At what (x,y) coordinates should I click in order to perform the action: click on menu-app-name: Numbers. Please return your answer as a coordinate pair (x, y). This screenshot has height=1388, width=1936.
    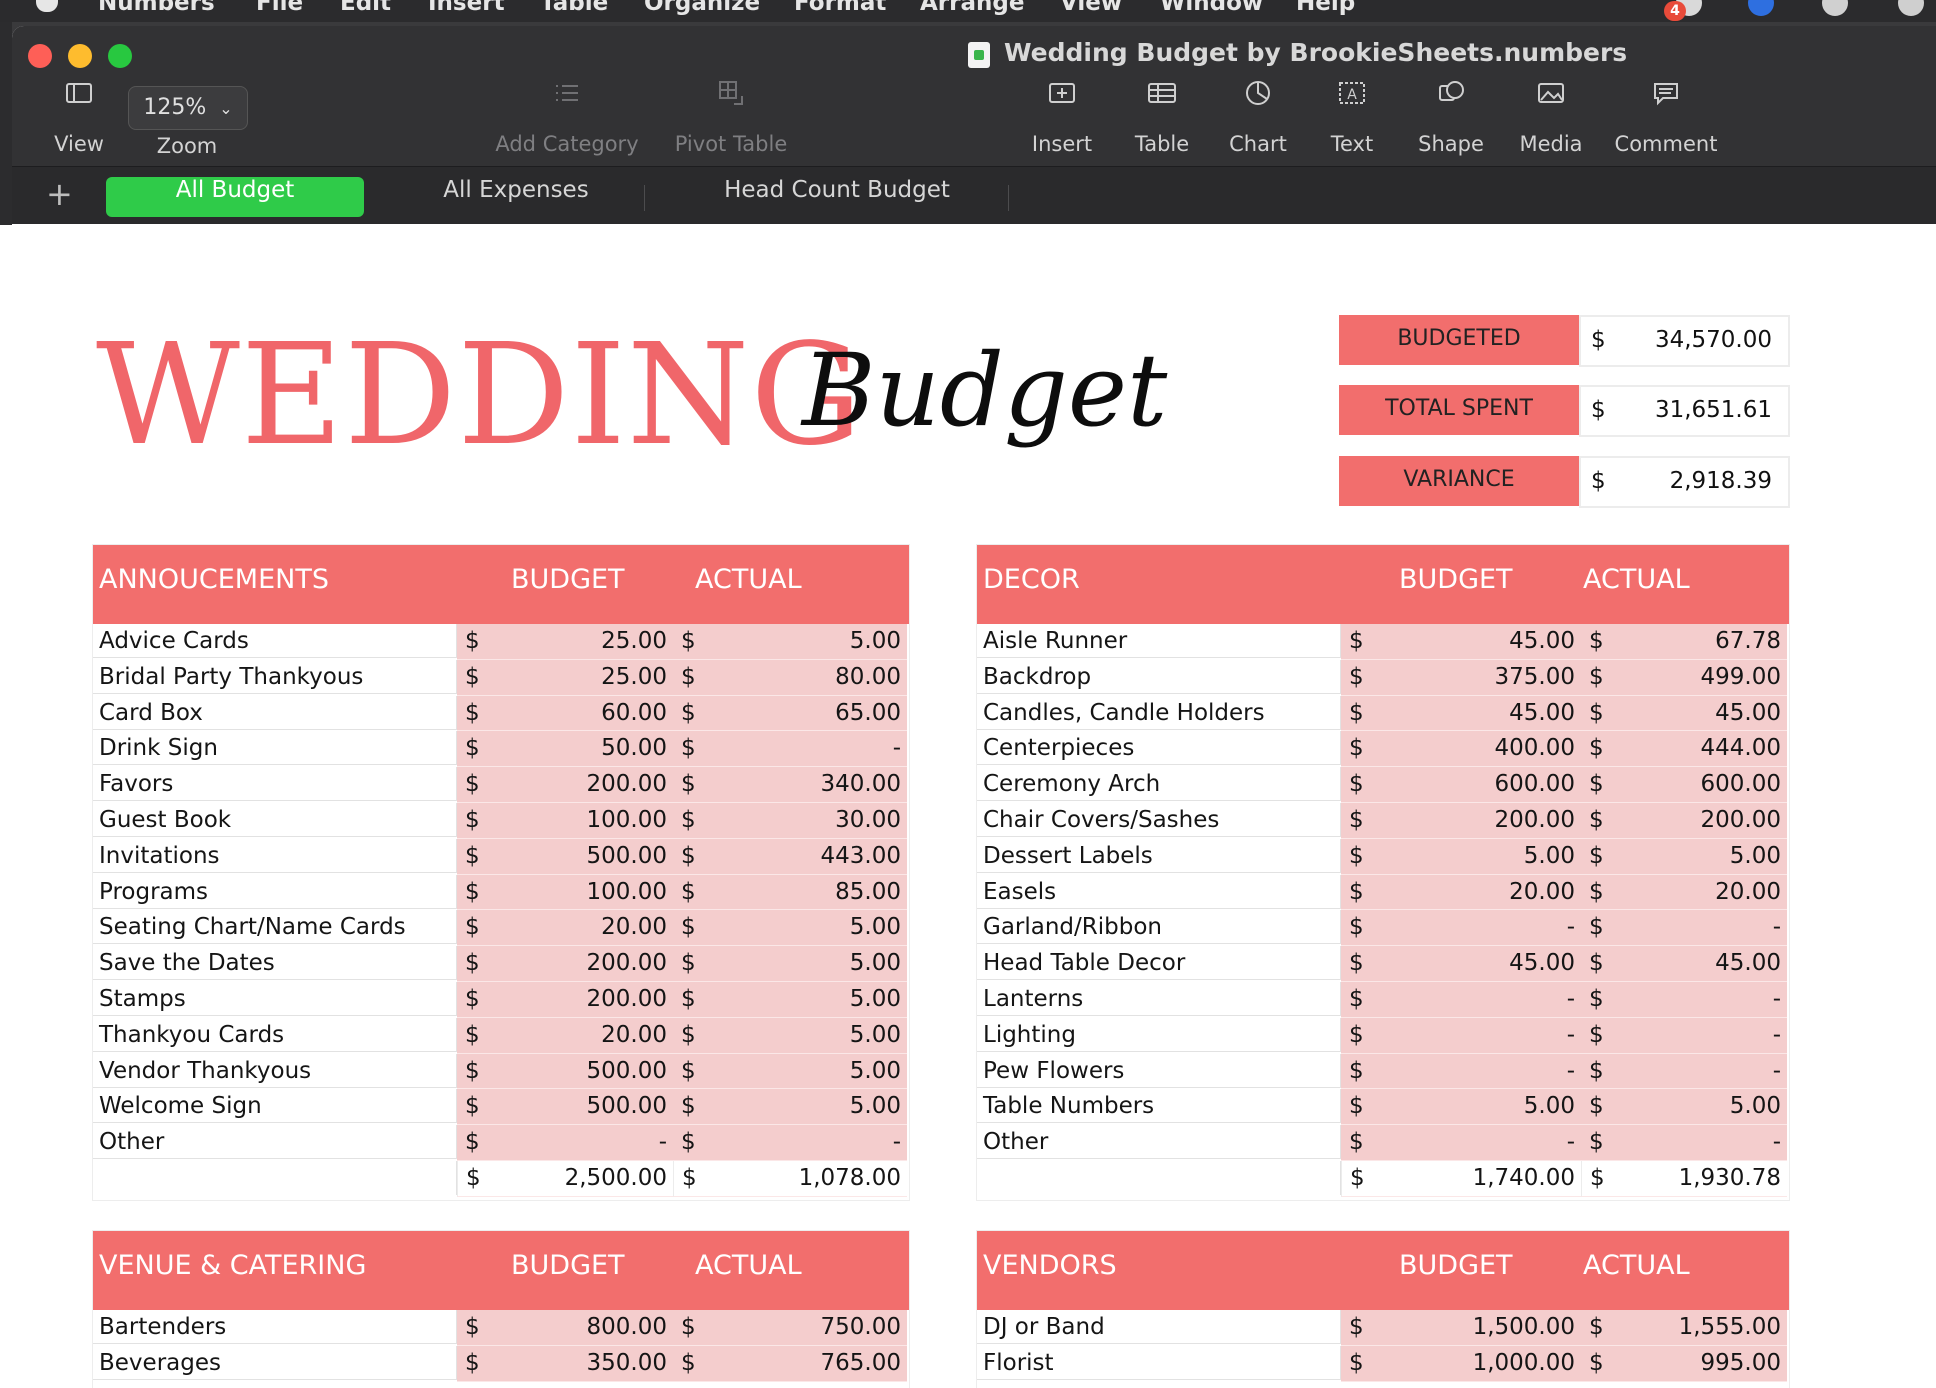
    Looking at the image, I should click on (156, 8).